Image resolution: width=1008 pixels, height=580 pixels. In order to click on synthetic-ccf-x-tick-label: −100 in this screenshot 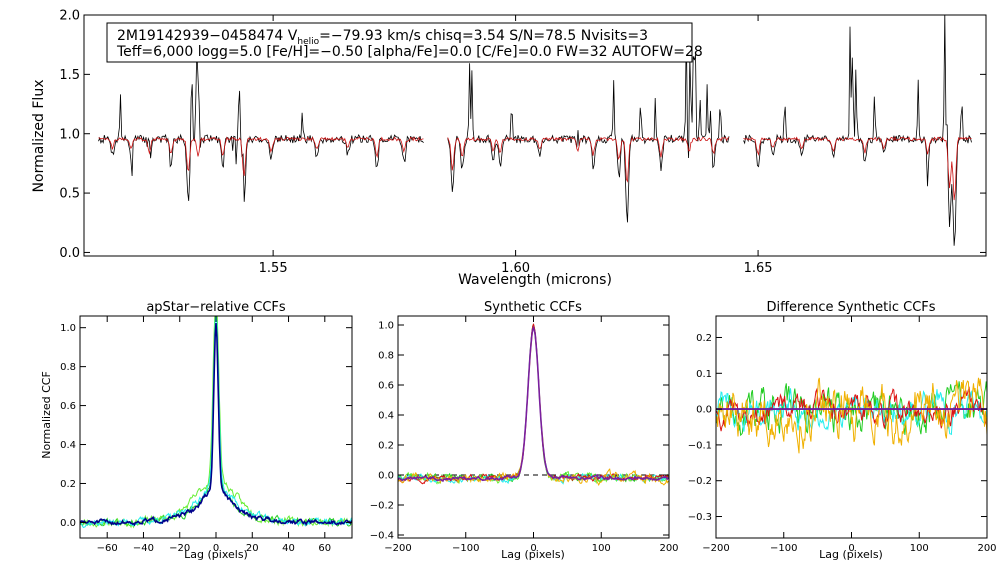, I will do `click(465, 548)`.